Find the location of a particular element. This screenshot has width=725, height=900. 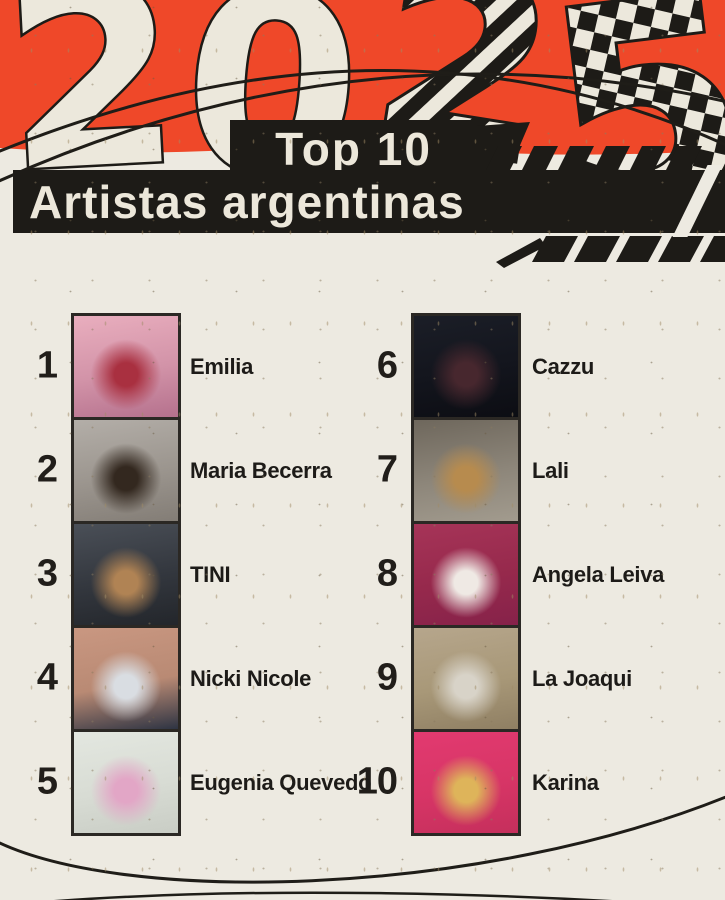

top10-banner: Top 10 is located at coordinates (353, 149).